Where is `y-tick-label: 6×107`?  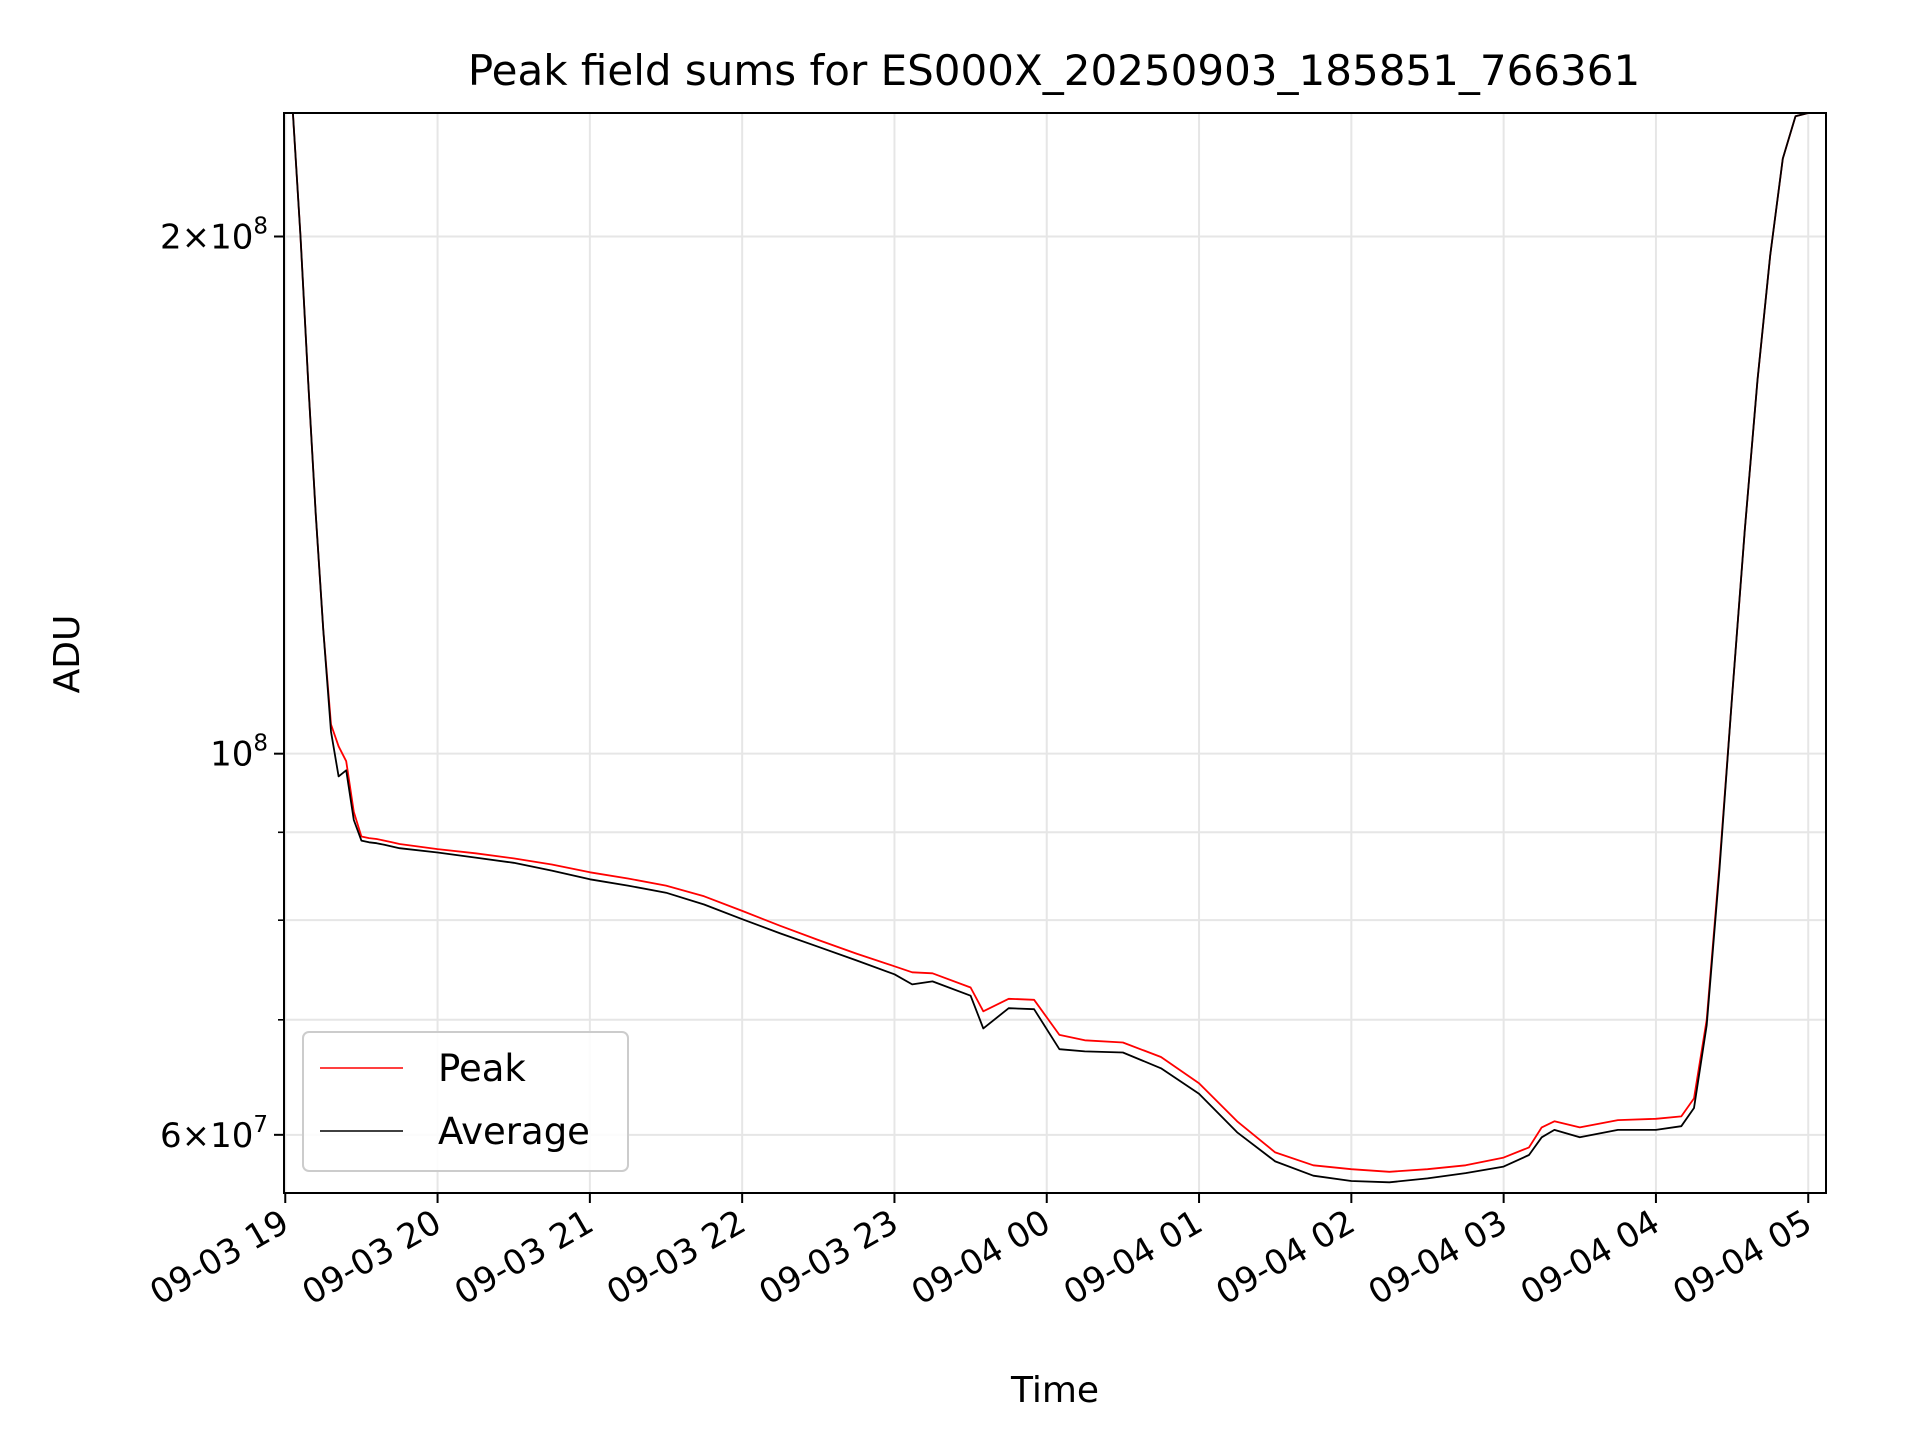 y-tick-label: 6×107 is located at coordinates (214, 1134).